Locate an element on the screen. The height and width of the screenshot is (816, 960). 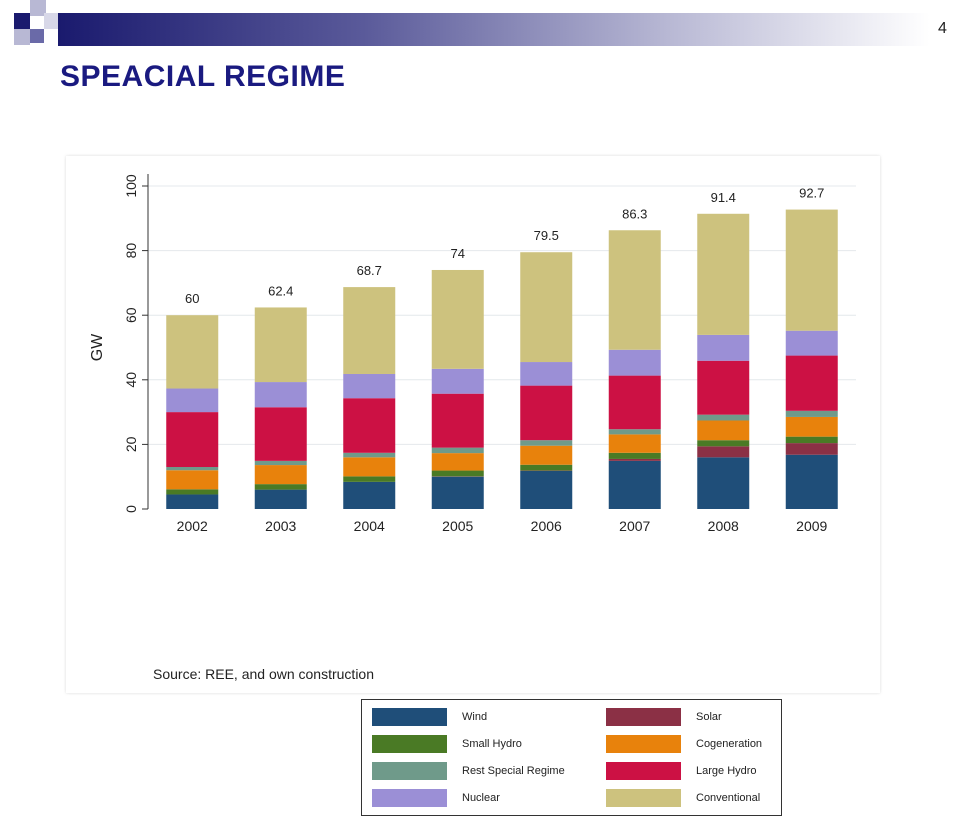
x-tick-label: 2004 is located at coordinates (369, 526).